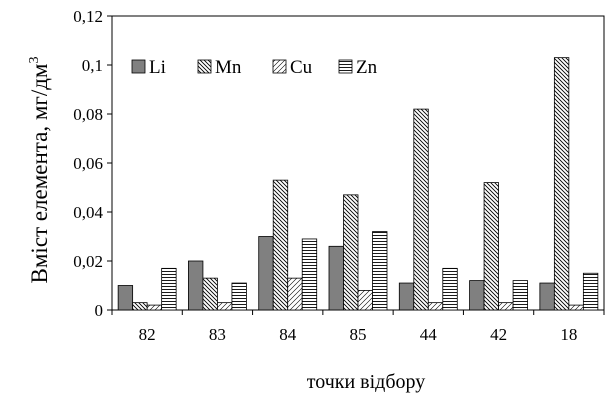 This screenshot has width=606, height=394. I want to click on x-tick-label: 44, so click(429, 334).